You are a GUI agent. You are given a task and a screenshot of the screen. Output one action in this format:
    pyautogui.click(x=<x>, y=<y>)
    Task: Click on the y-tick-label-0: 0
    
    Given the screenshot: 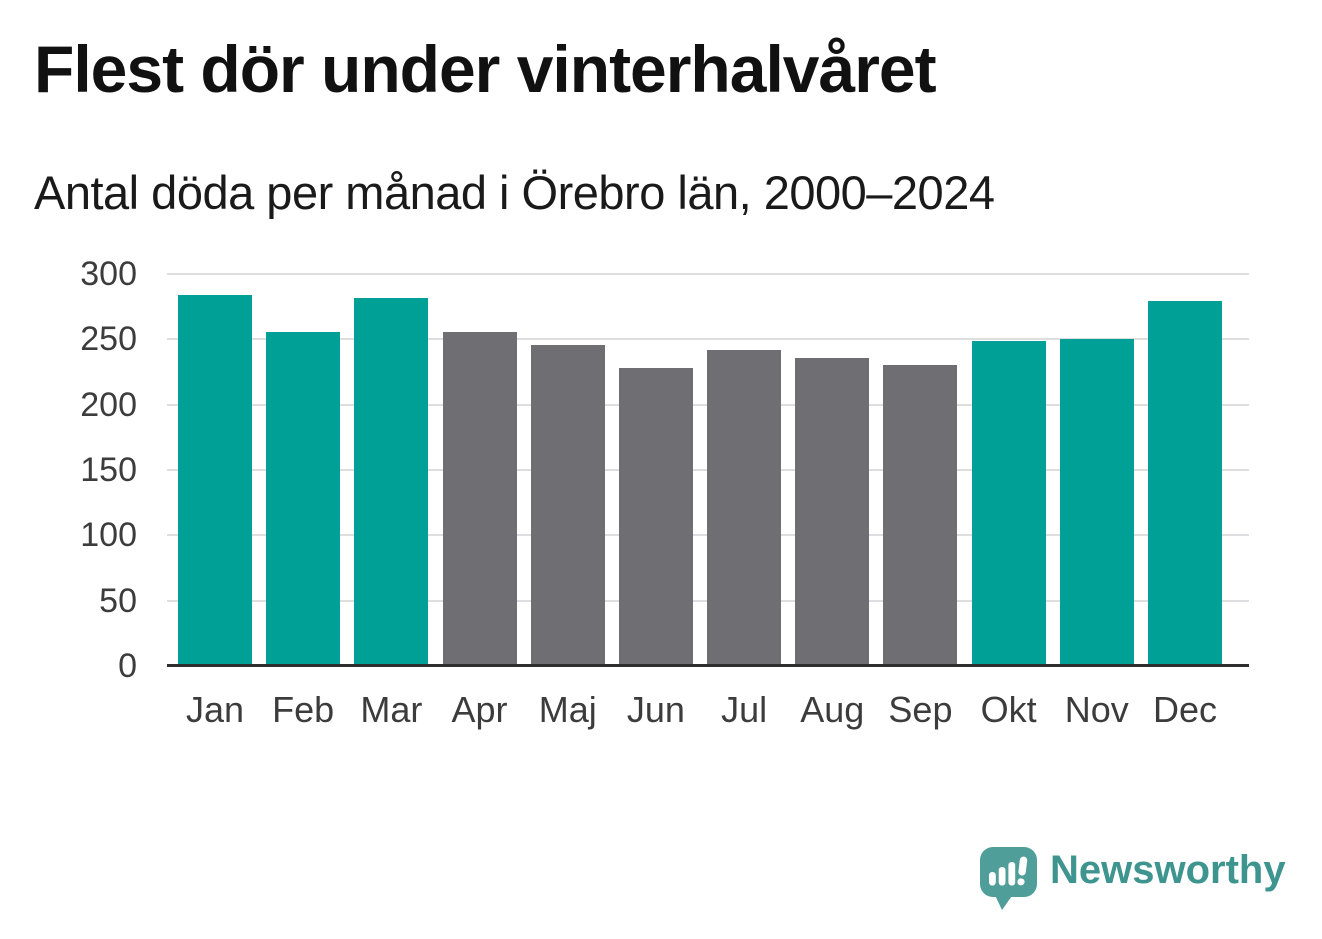 What is the action you would take?
    pyautogui.click(x=127, y=666)
    